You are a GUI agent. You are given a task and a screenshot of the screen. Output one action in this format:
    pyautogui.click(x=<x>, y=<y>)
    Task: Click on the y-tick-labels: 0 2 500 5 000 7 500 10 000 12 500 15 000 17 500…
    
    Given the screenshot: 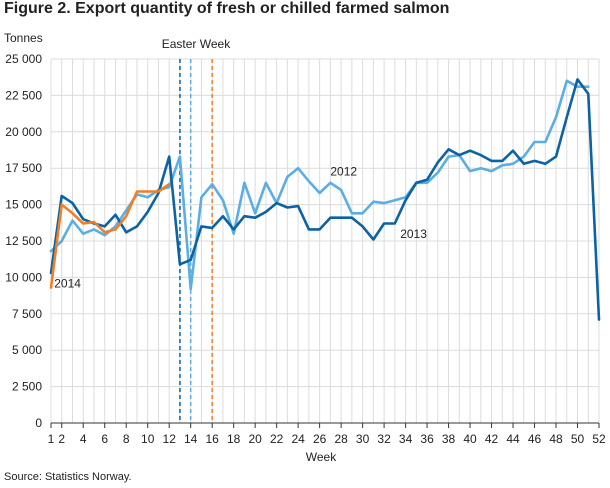 What is the action you would take?
    pyautogui.click(x=23, y=241)
    